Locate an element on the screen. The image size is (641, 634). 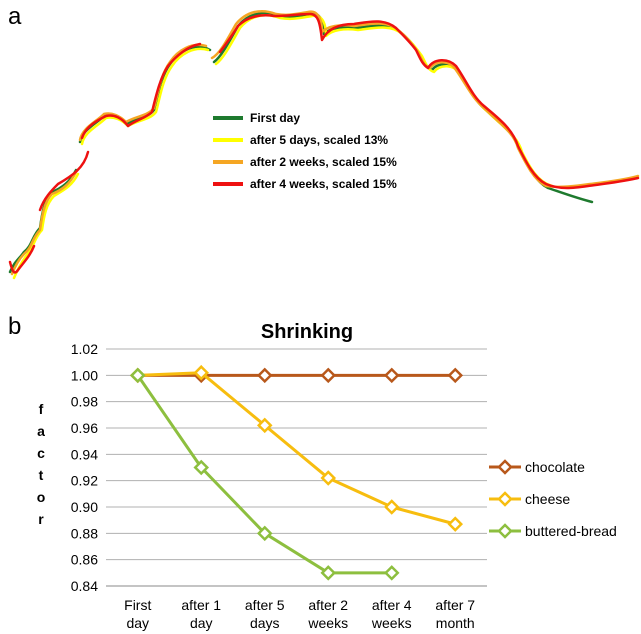
panel-a-letter: a is located at coordinates (15, 16).